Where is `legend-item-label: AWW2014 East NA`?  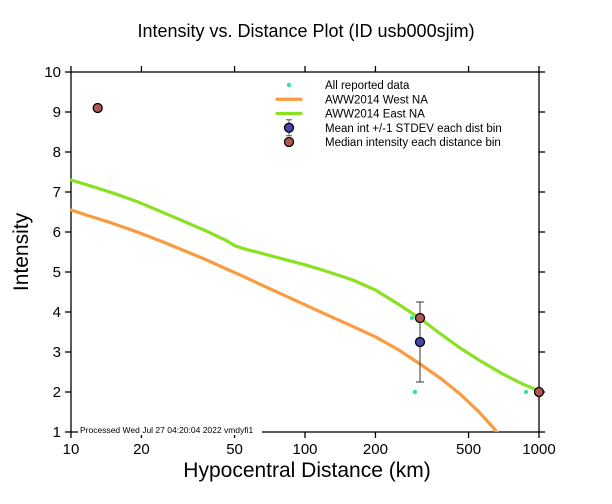 legend-item-label: AWW2014 East NA is located at coordinates (375, 115).